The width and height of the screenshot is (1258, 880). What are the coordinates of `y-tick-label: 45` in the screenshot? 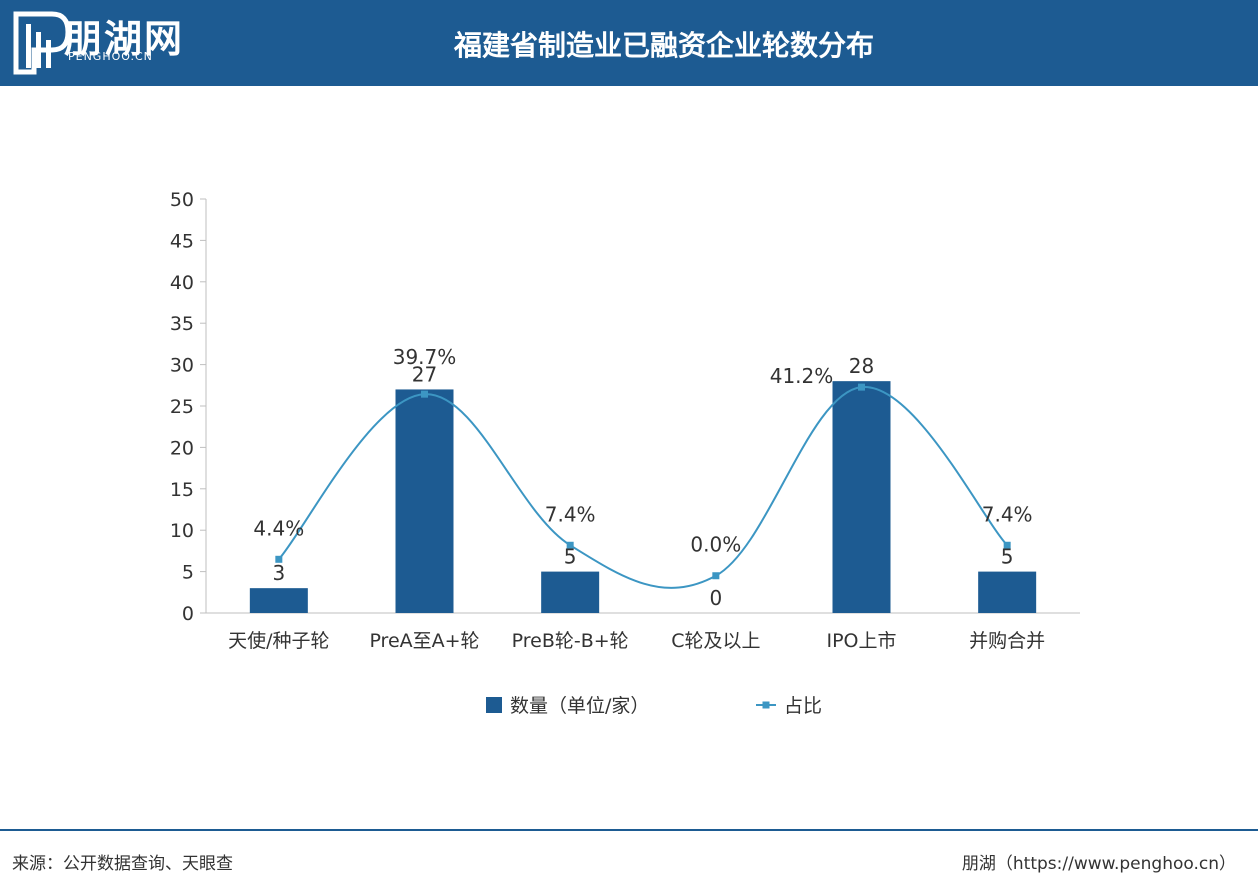 It's located at (182, 241).